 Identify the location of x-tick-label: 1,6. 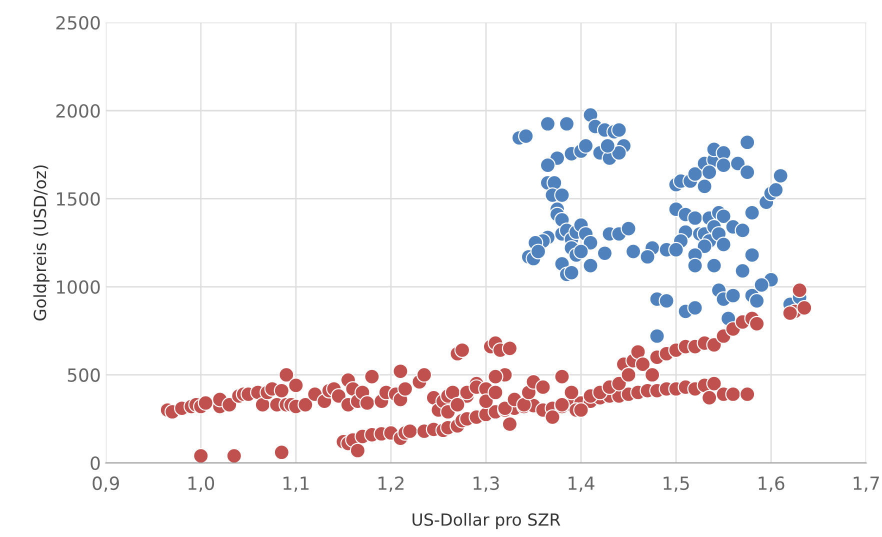
(771, 484).